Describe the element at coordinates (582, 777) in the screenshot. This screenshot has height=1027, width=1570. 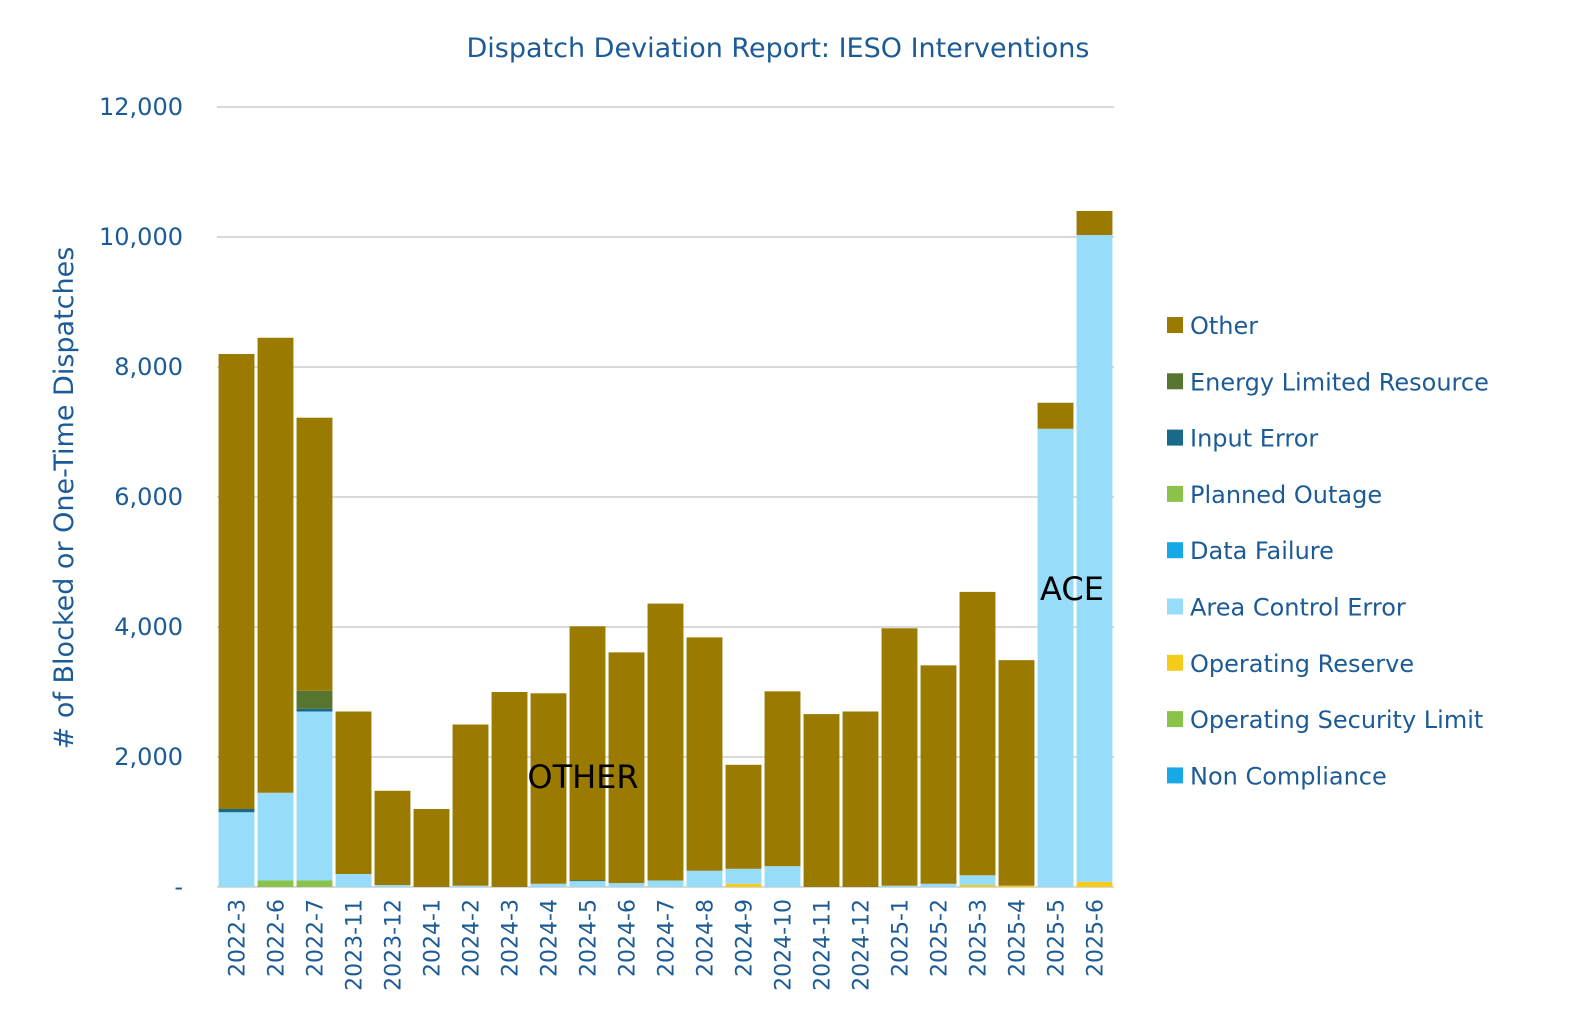
I see `annotation-other: OTHER` at that location.